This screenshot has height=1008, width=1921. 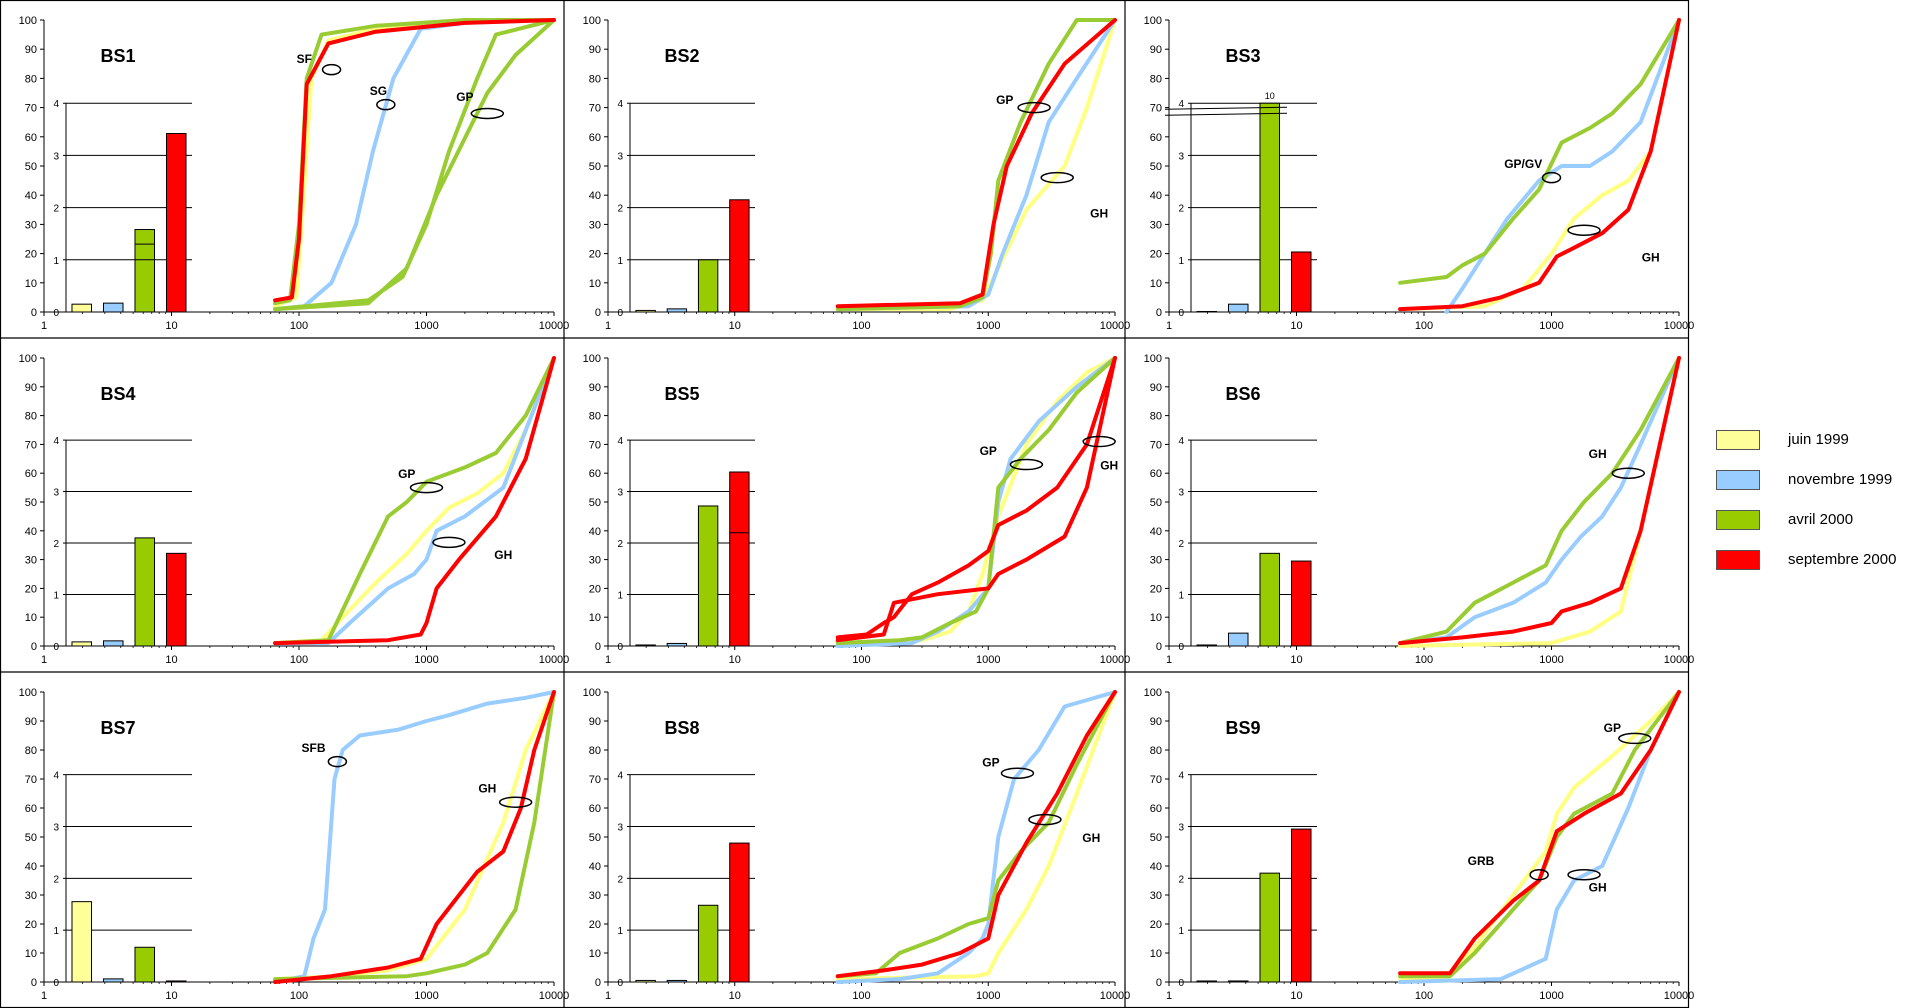 What do you see at coordinates (1159, 313) in the screenshot?
I see `y-tick-label: 0` at bounding box center [1159, 313].